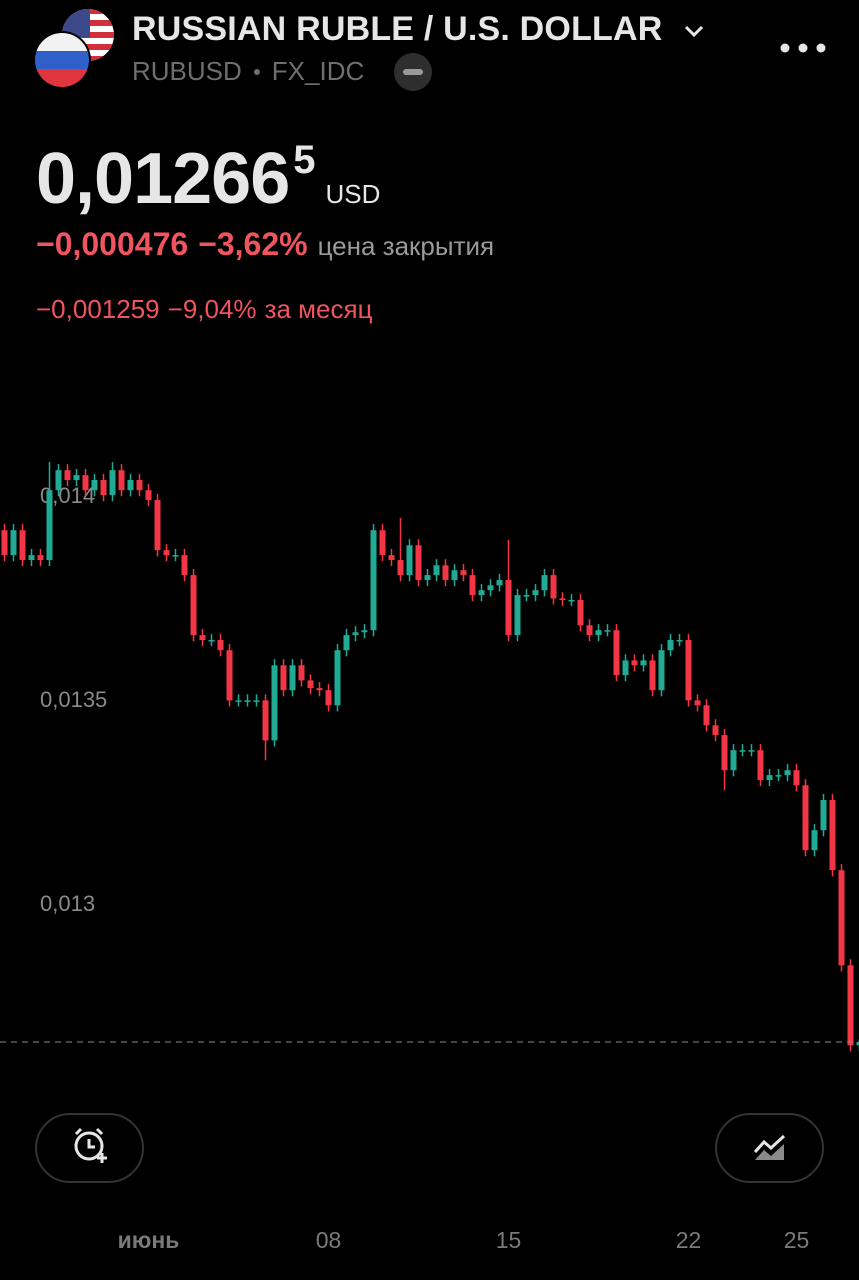  What do you see at coordinates (304, 160) in the screenshot?
I see `price-last-digit: 5` at bounding box center [304, 160].